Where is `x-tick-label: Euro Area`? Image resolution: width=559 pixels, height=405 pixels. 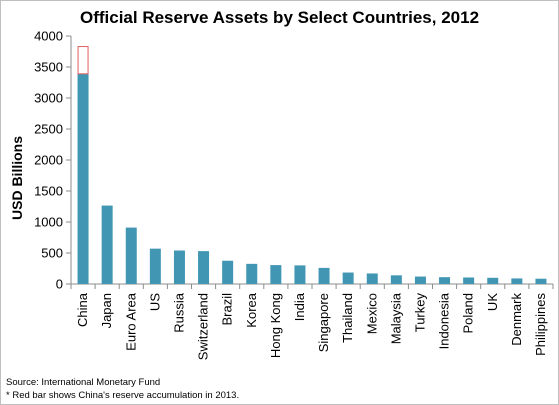 x-tick-label: Euro Area is located at coordinates (130, 321).